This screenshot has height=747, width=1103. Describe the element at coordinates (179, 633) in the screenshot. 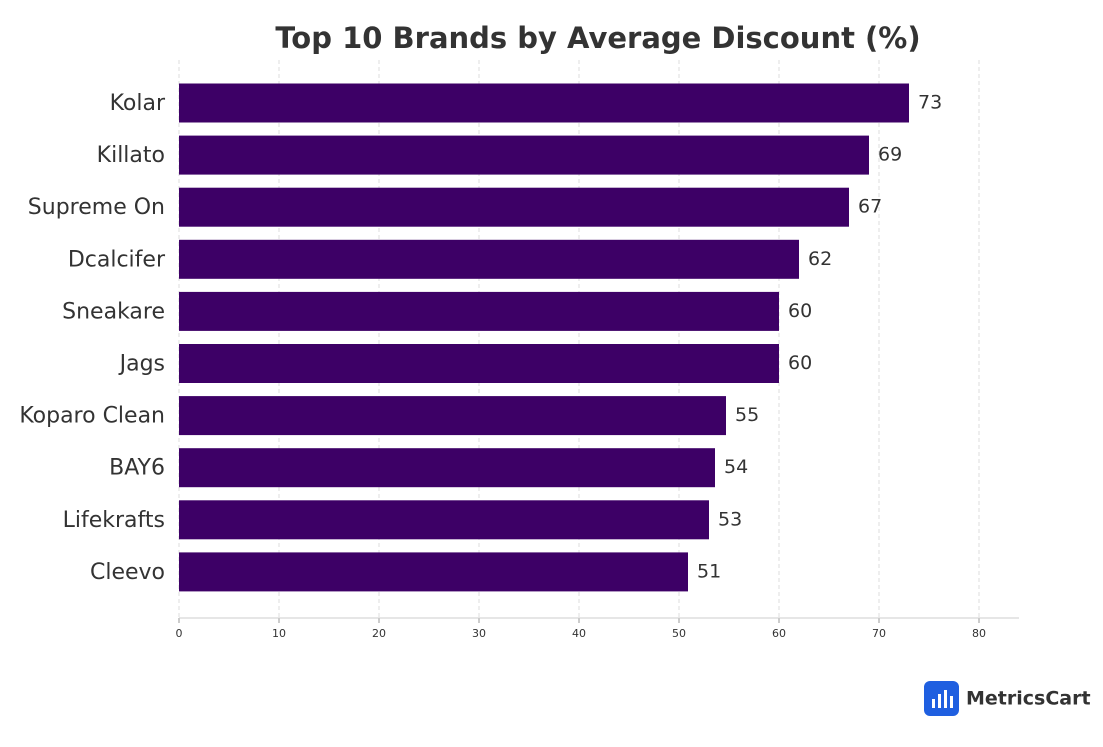

I see `x-tick-label: 0` at that location.